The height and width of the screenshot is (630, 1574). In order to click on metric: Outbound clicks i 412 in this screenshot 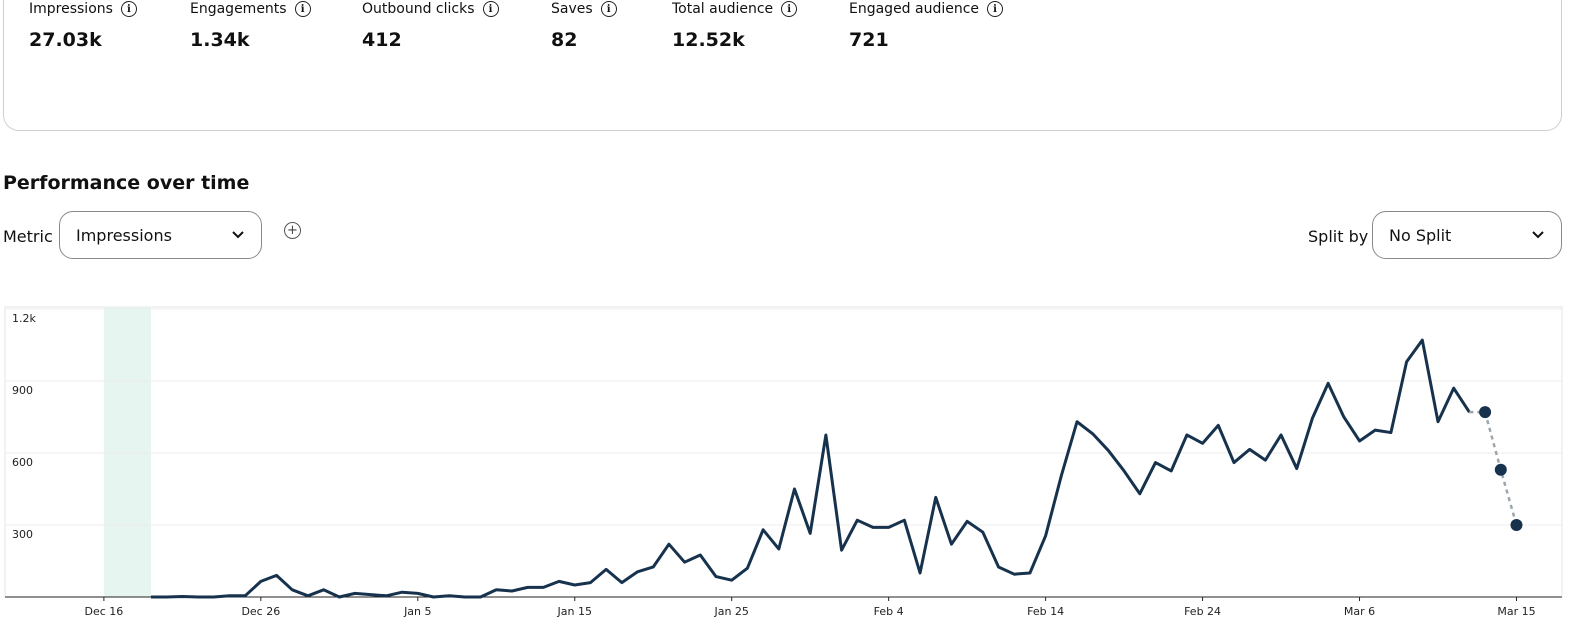, I will do `click(430, 26)`.